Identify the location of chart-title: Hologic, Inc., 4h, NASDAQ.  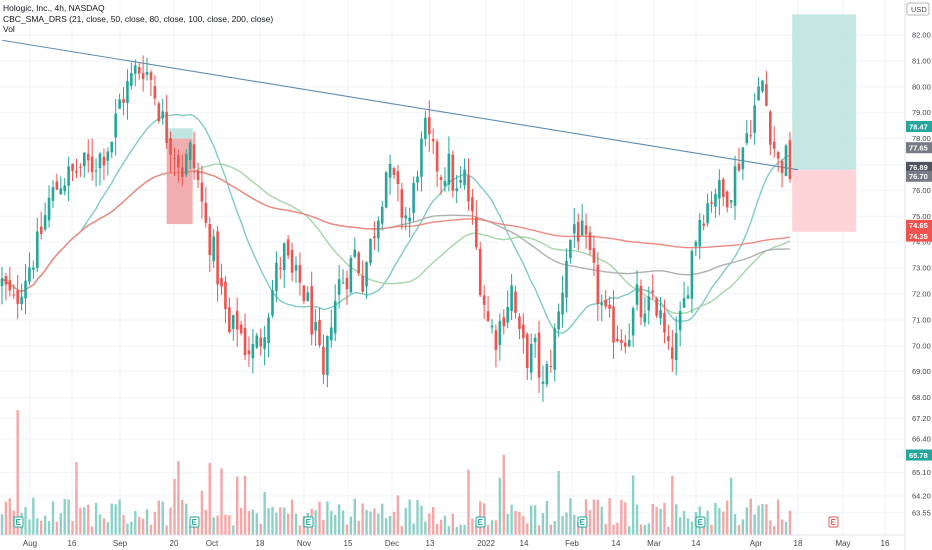
(54, 8).